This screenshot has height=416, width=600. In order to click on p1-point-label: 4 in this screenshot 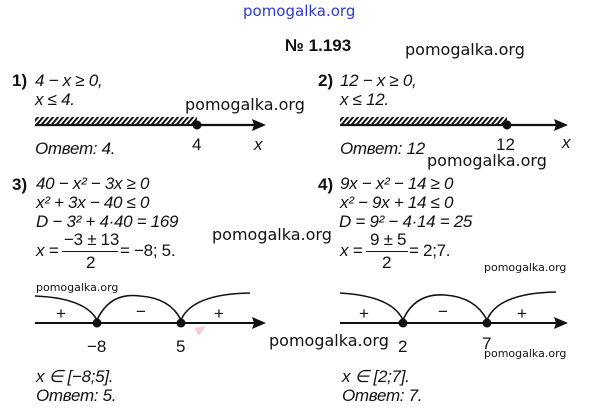, I will do `click(197, 144)`.